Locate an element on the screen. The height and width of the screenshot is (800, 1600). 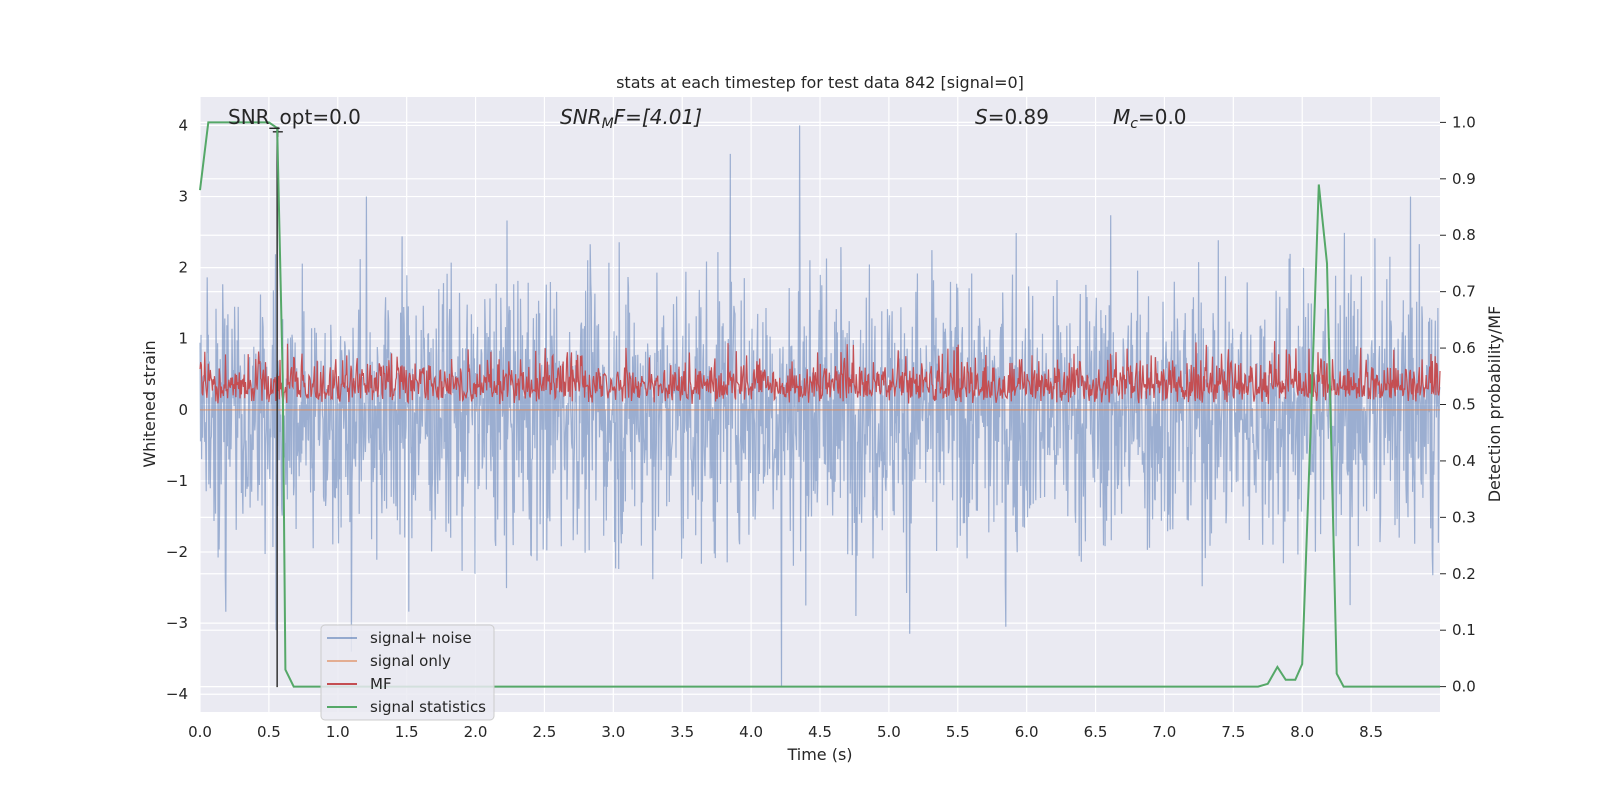
x-tick-label: 0.0 is located at coordinates (200, 732).